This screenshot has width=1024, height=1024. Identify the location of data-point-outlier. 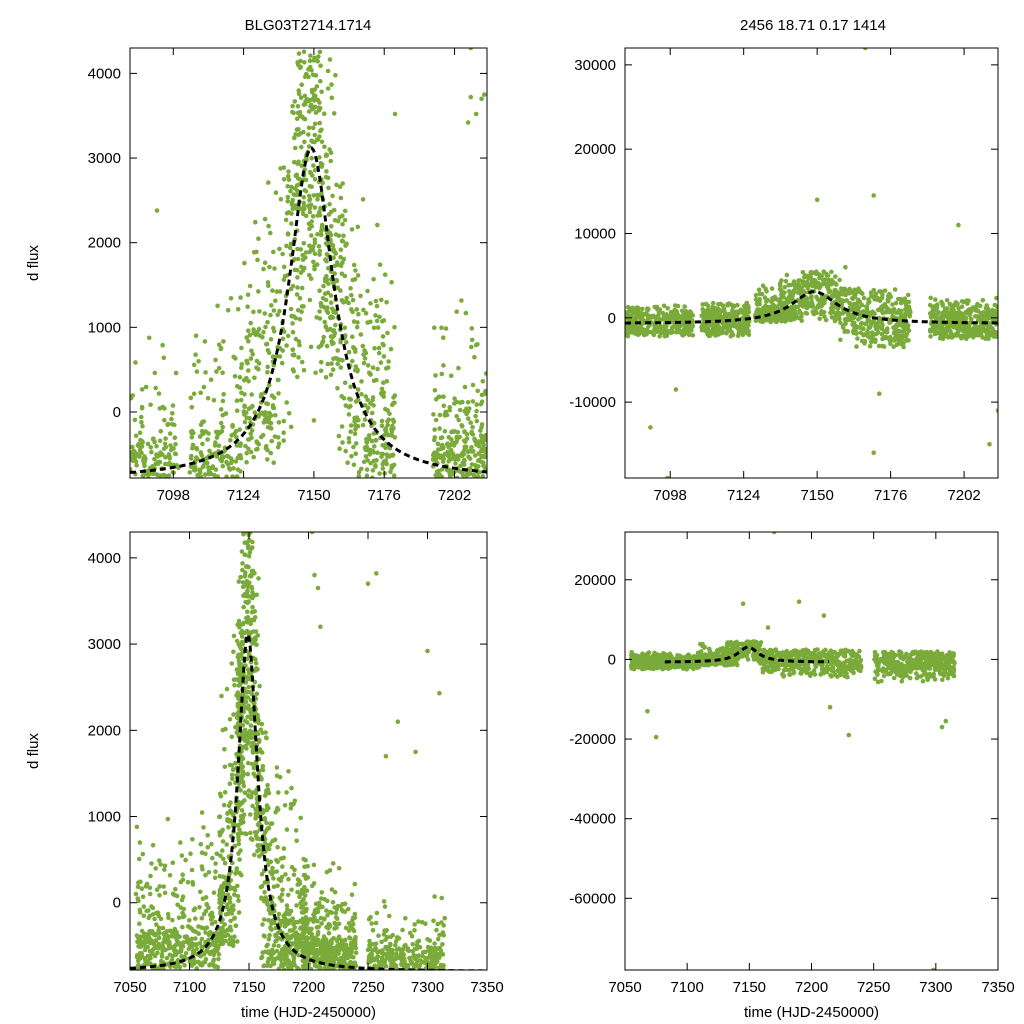
(468, 122).